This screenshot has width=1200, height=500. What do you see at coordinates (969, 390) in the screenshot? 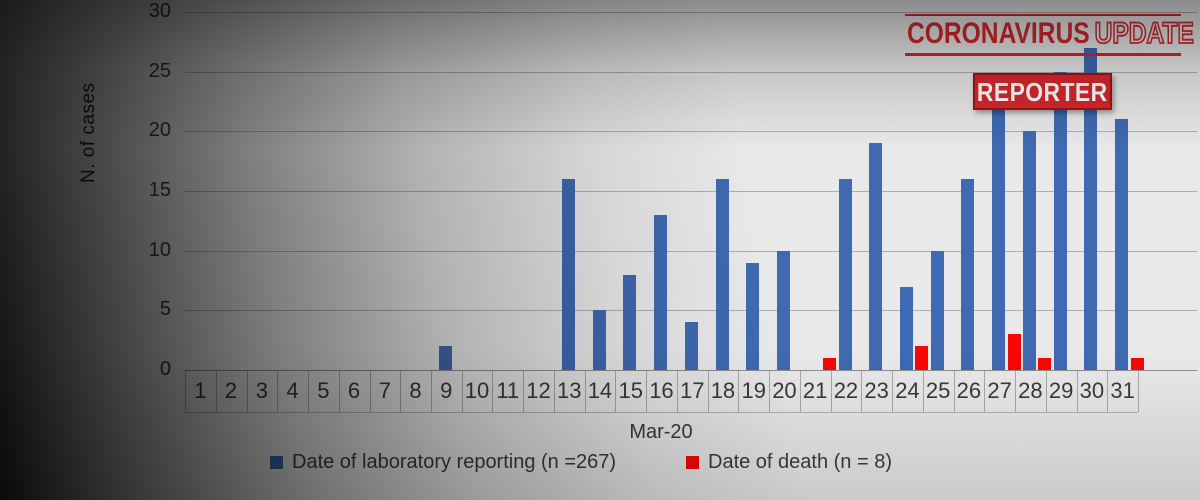
I see `x-axis-tick-label: 26` at bounding box center [969, 390].